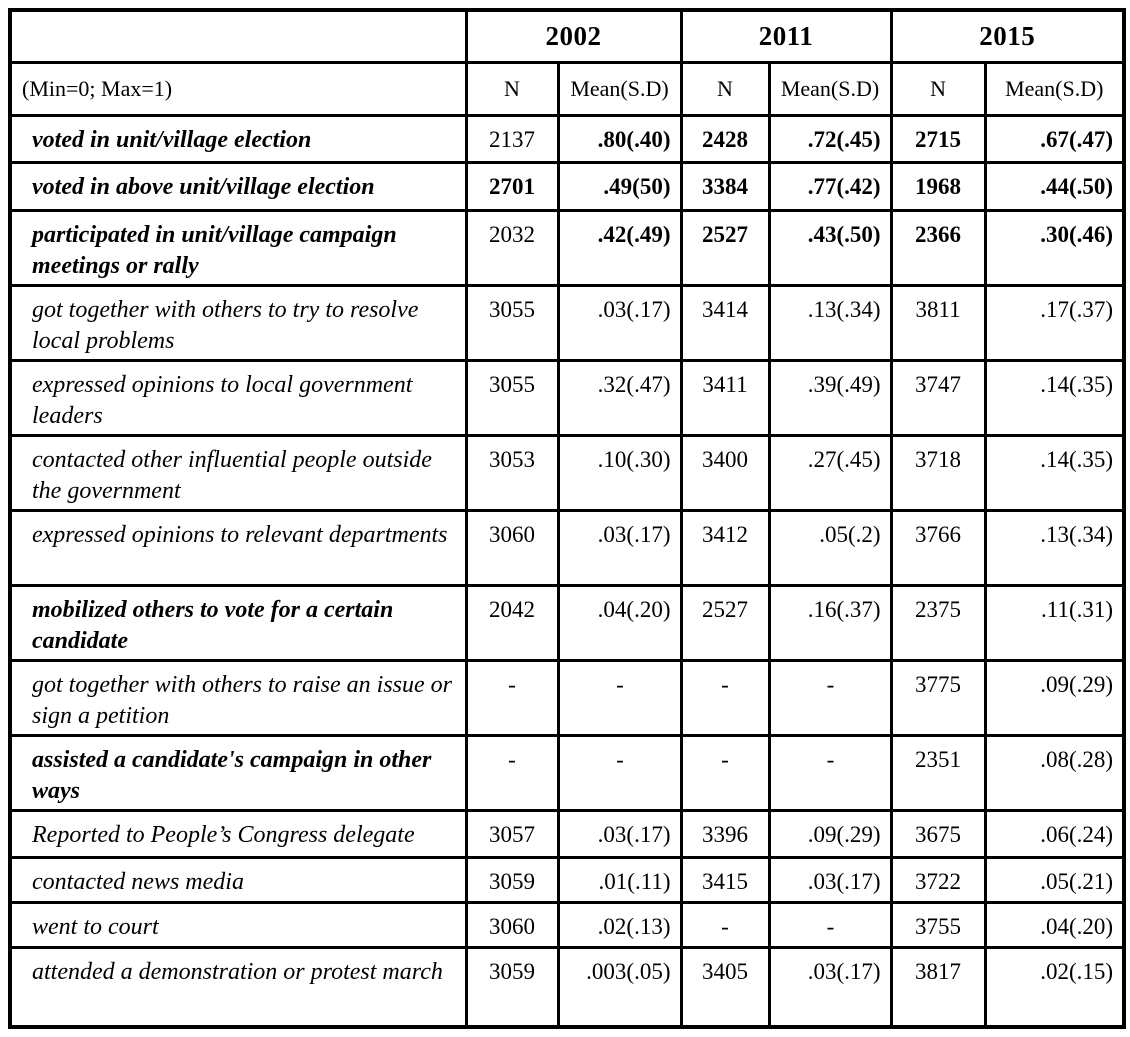 This screenshot has width=1130, height=1037. What do you see at coordinates (1054, 322) in the screenshot?
I see `mean-sd-value: .17(.37)` at bounding box center [1054, 322].